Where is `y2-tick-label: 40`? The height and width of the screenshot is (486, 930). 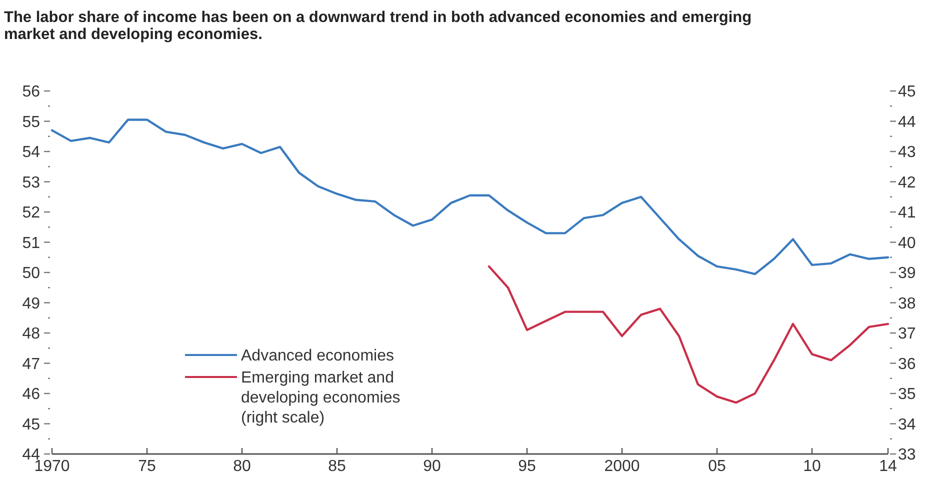 y2-tick-label: 40 is located at coordinates (907, 243).